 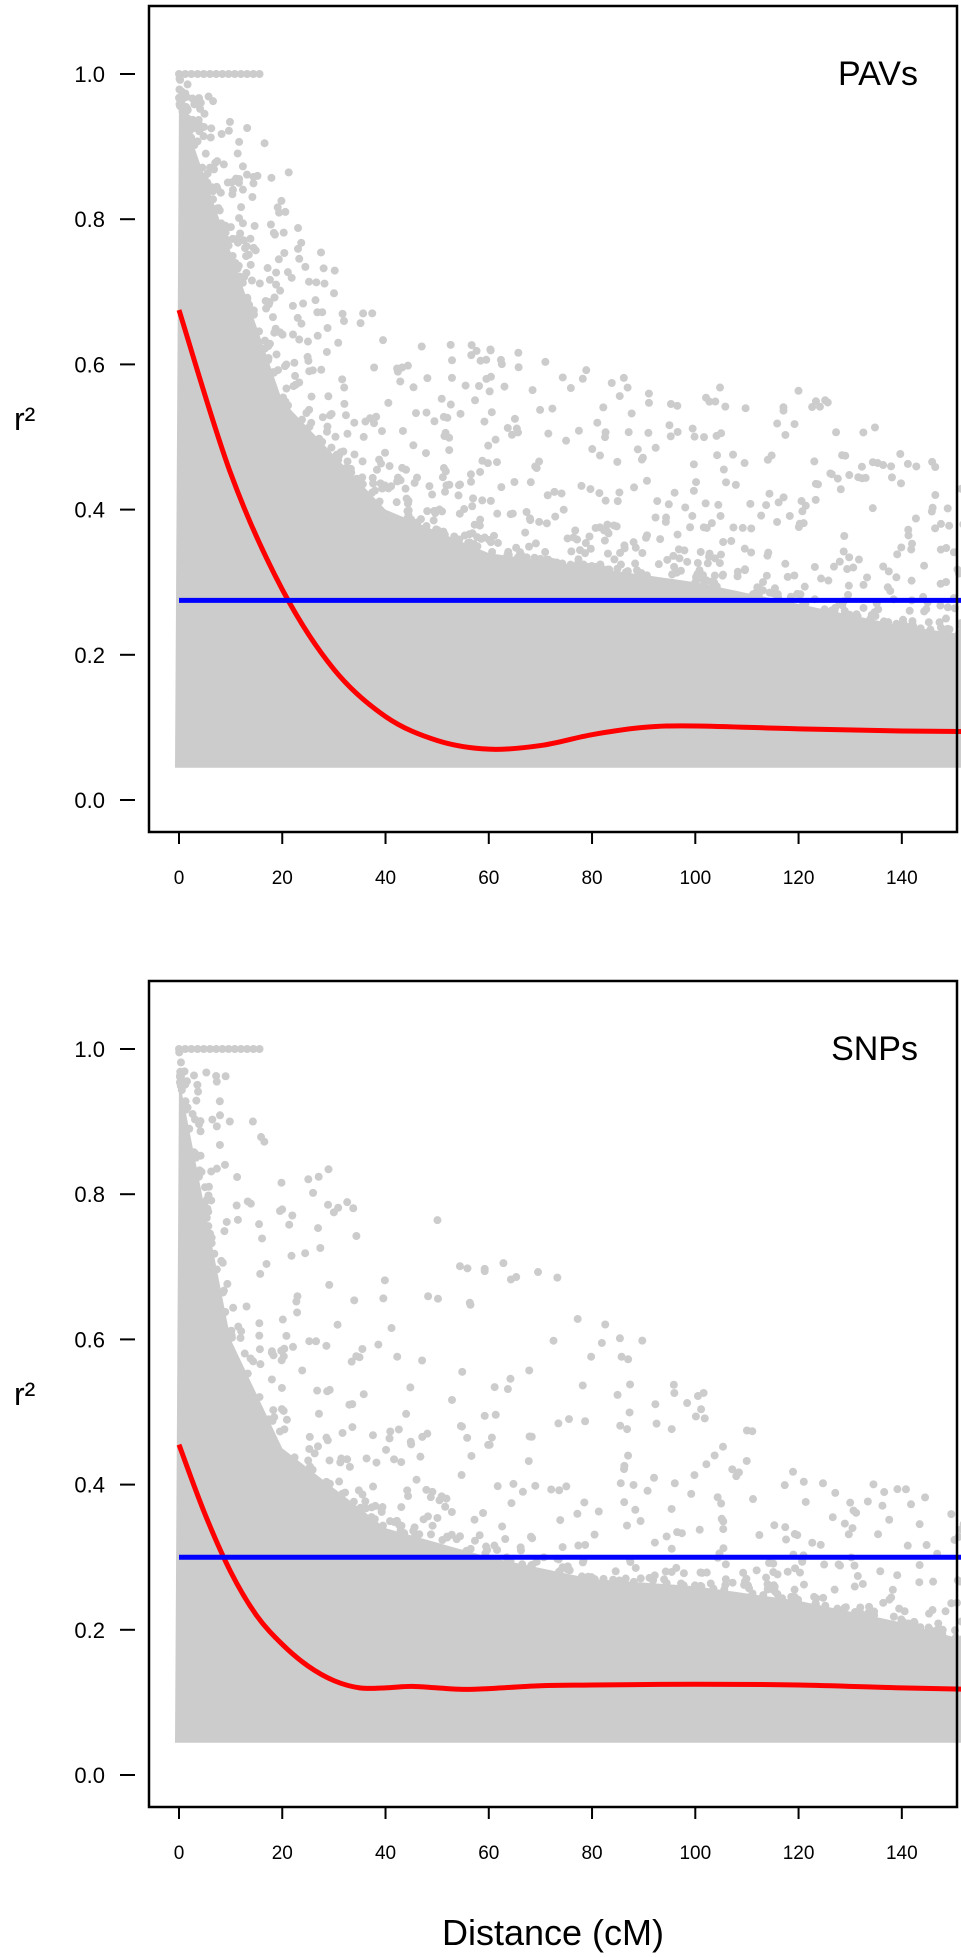 I want to click on snp-x-tick-label: 40, so click(x=385, y=1853).